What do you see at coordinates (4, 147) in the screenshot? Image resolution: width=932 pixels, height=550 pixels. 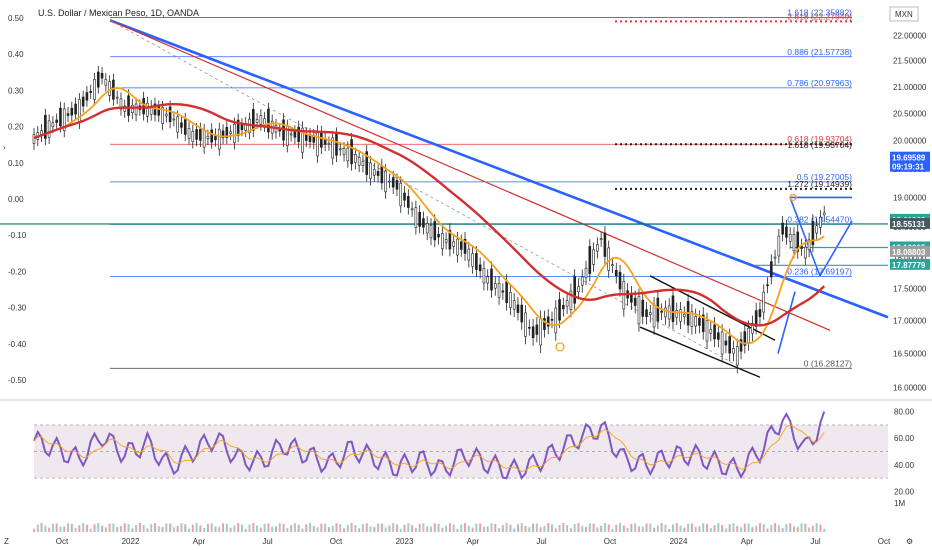 I see `sidebar-collapse-icon: ›` at bounding box center [4, 147].